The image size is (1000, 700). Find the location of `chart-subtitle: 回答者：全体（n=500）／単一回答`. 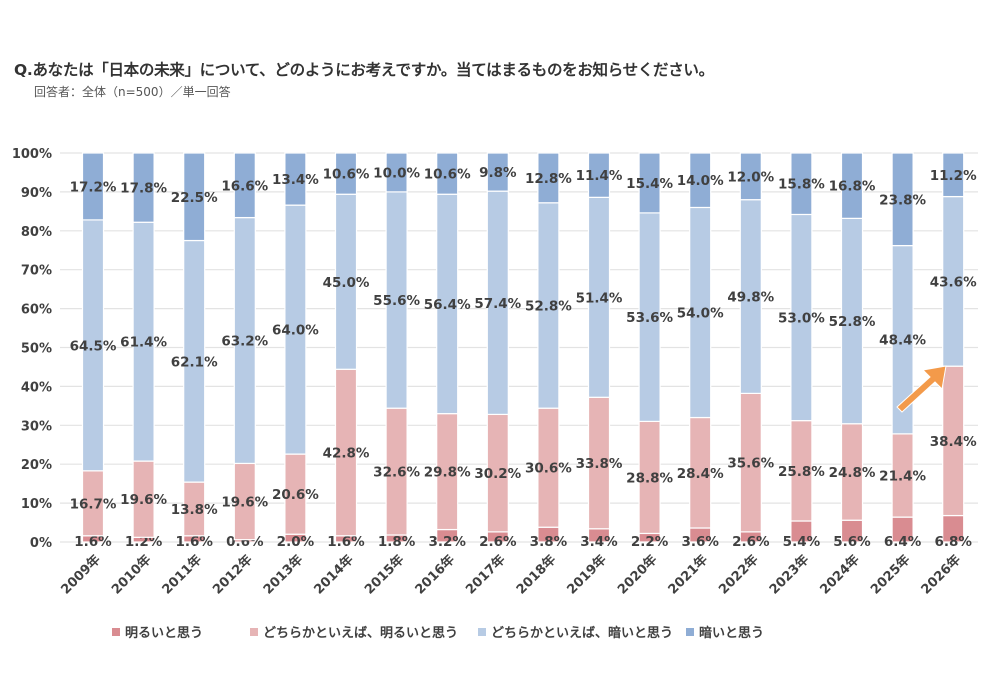

chart-subtitle: 回答者：全体（n=500）／単一回答 is located at coordinates (132, 92).